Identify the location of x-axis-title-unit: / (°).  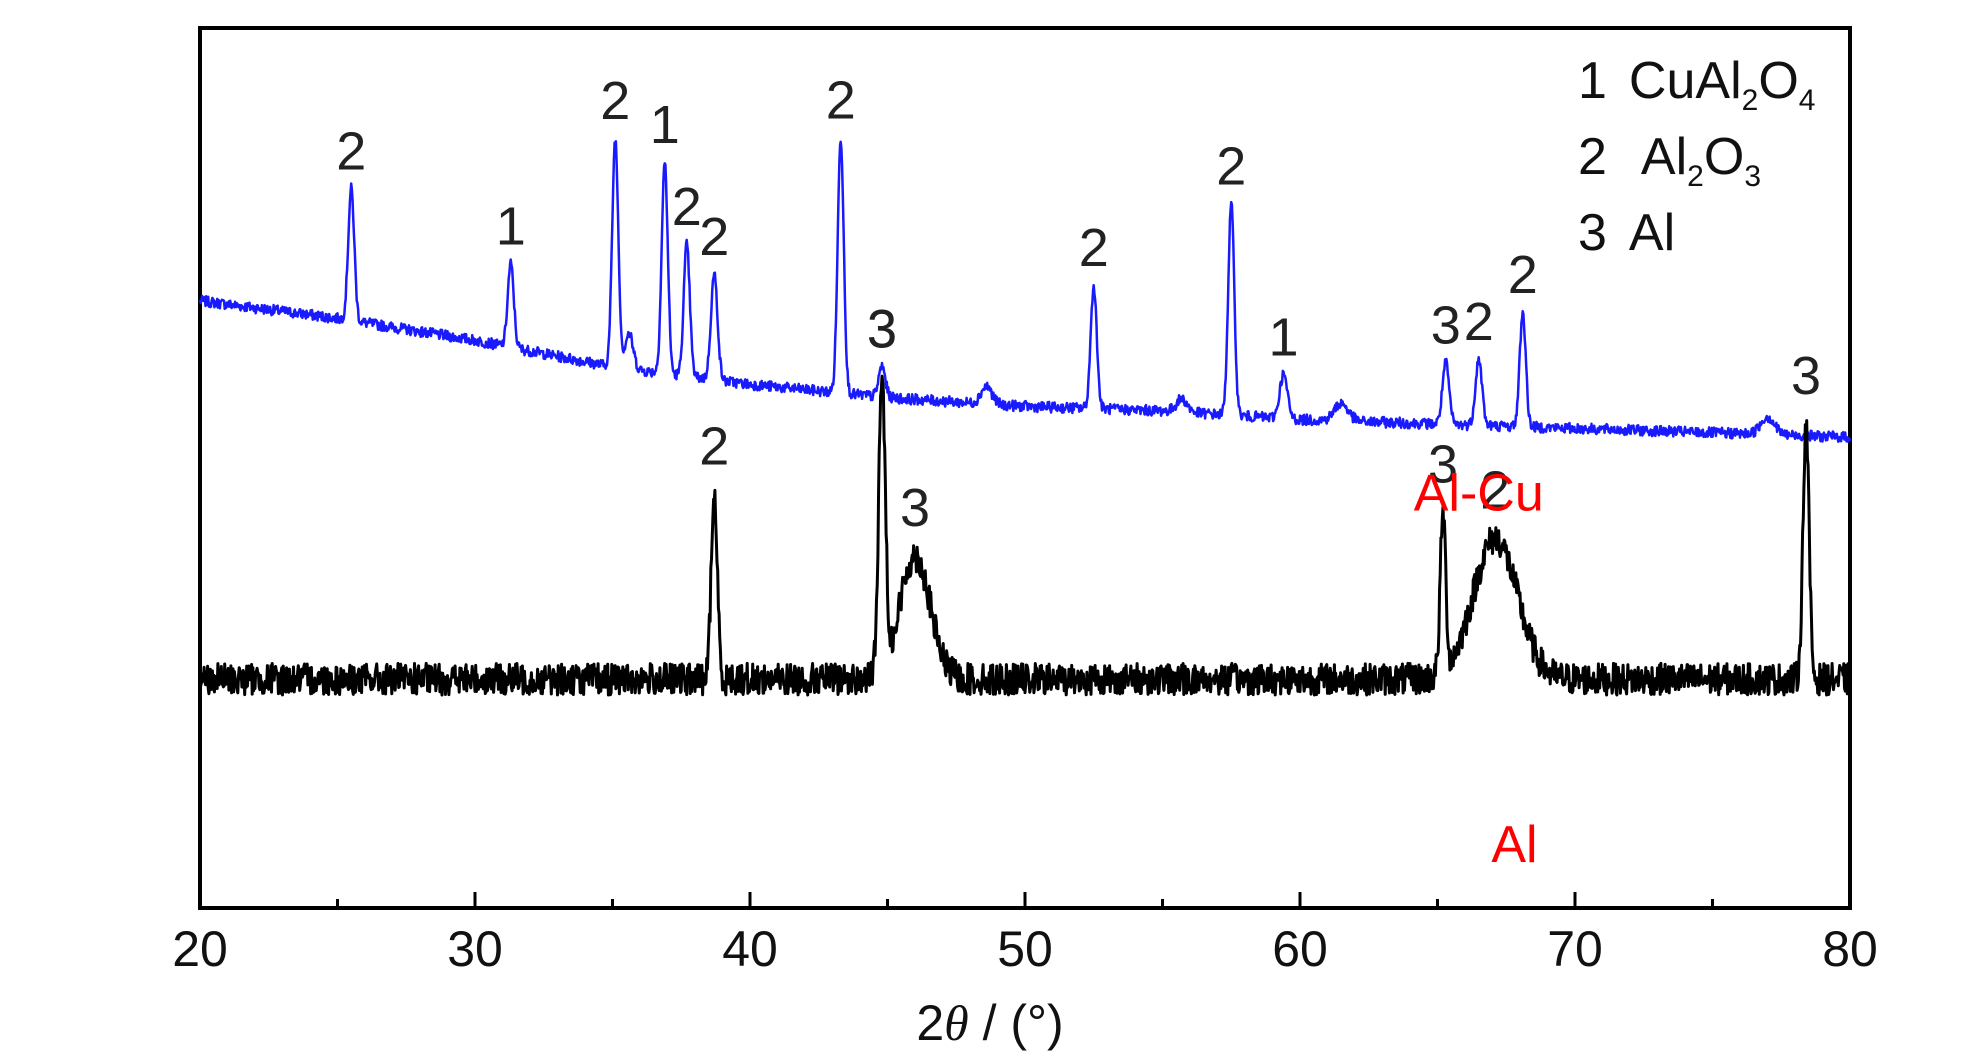
(1016, 1023).